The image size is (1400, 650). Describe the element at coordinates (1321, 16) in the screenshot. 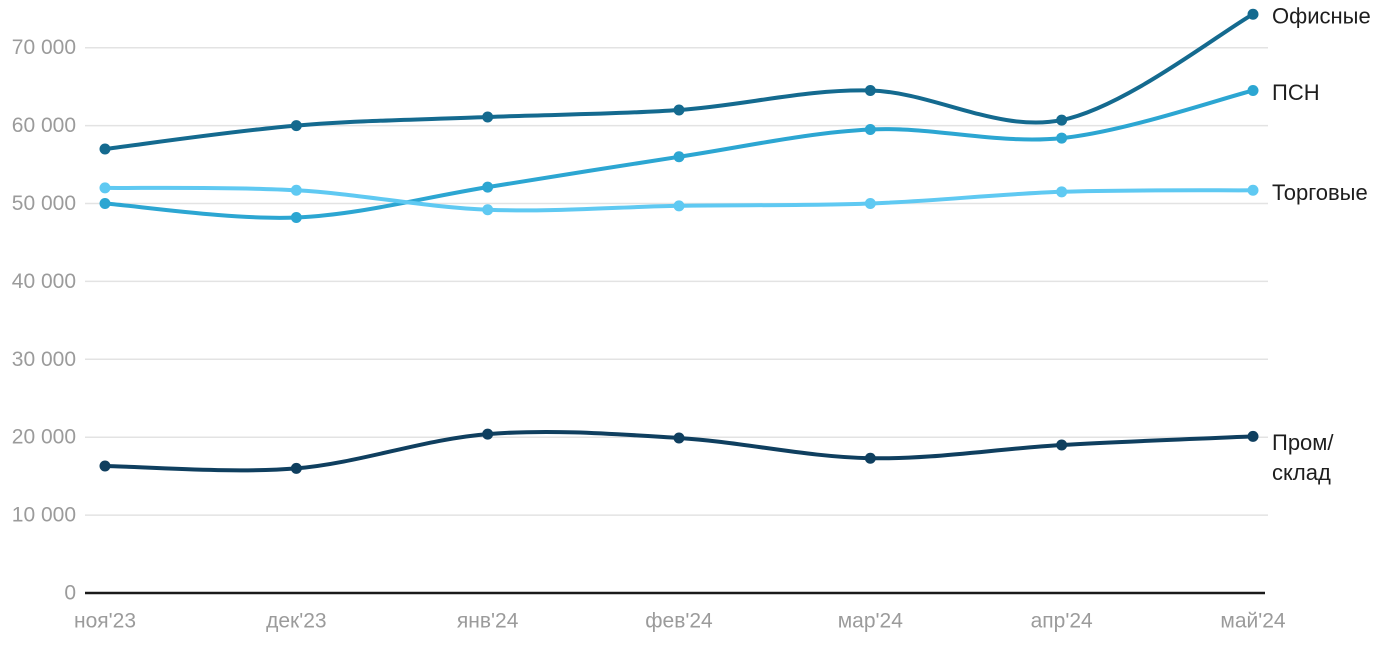

I see `series-label-offices: Офисные` at that location.